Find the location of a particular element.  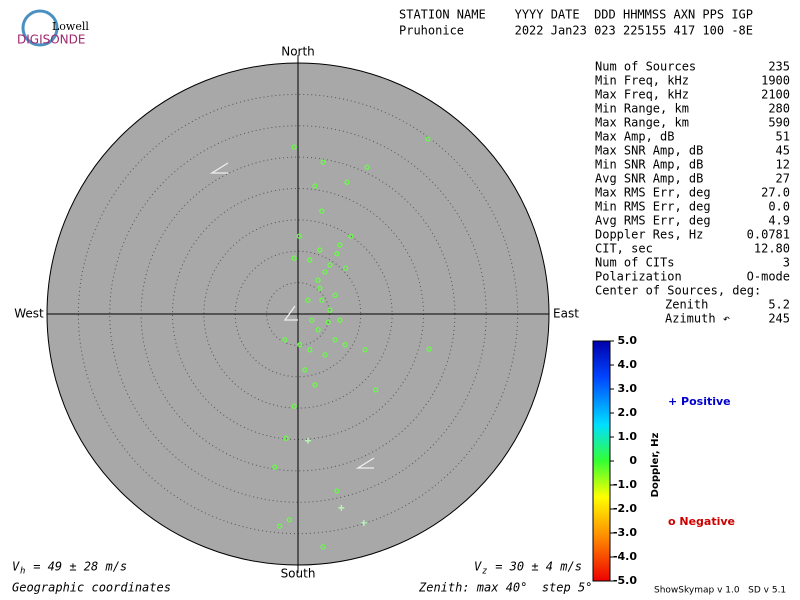

stat-label: Min Range, km is located at coordinates (642, 109).